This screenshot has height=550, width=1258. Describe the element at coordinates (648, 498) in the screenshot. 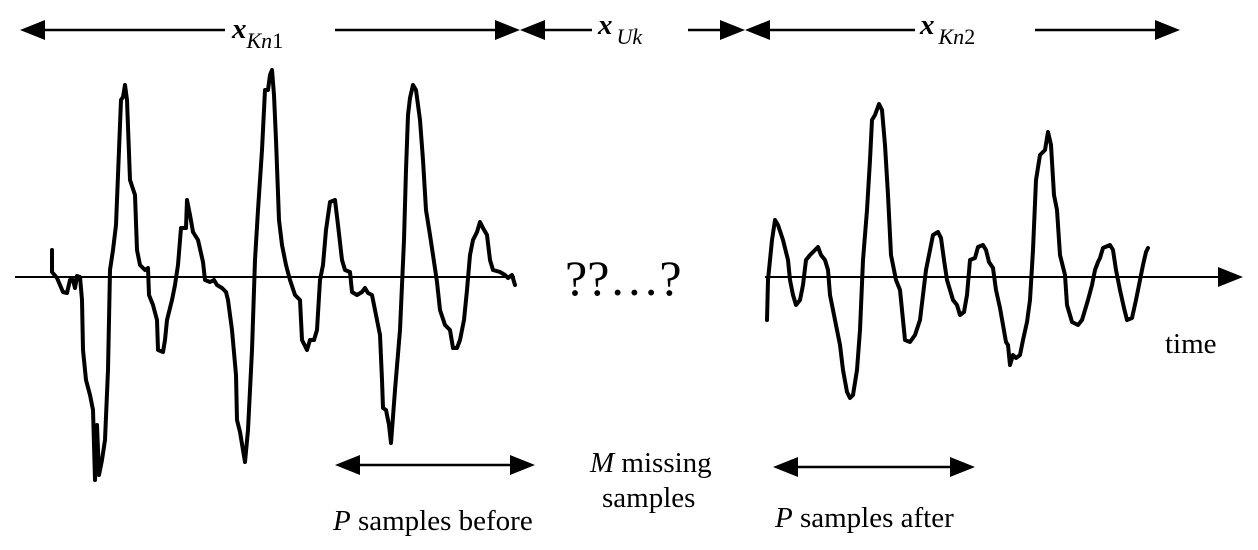

I see `missing-samples-caption-line2: samples` at that location.